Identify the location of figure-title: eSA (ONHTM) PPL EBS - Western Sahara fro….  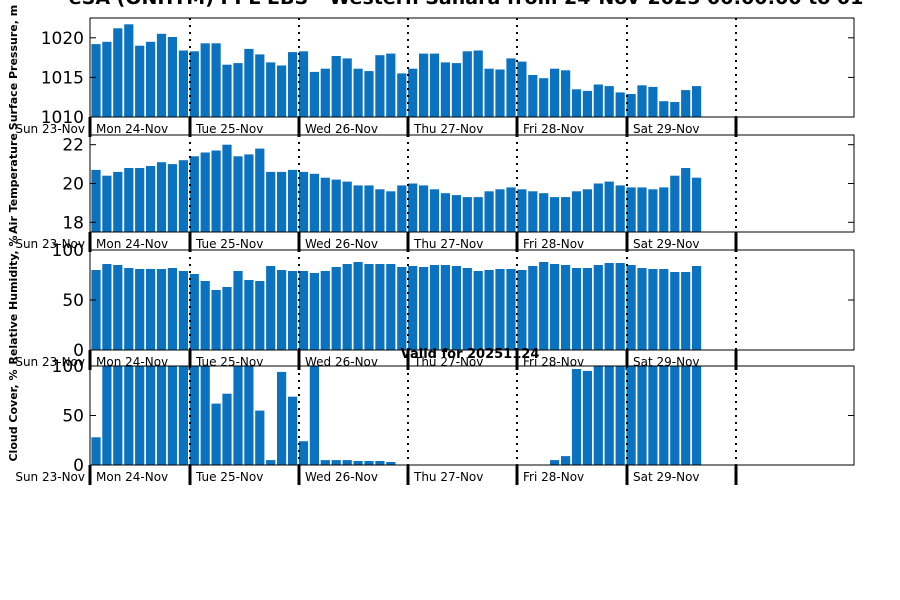
(470, 4).